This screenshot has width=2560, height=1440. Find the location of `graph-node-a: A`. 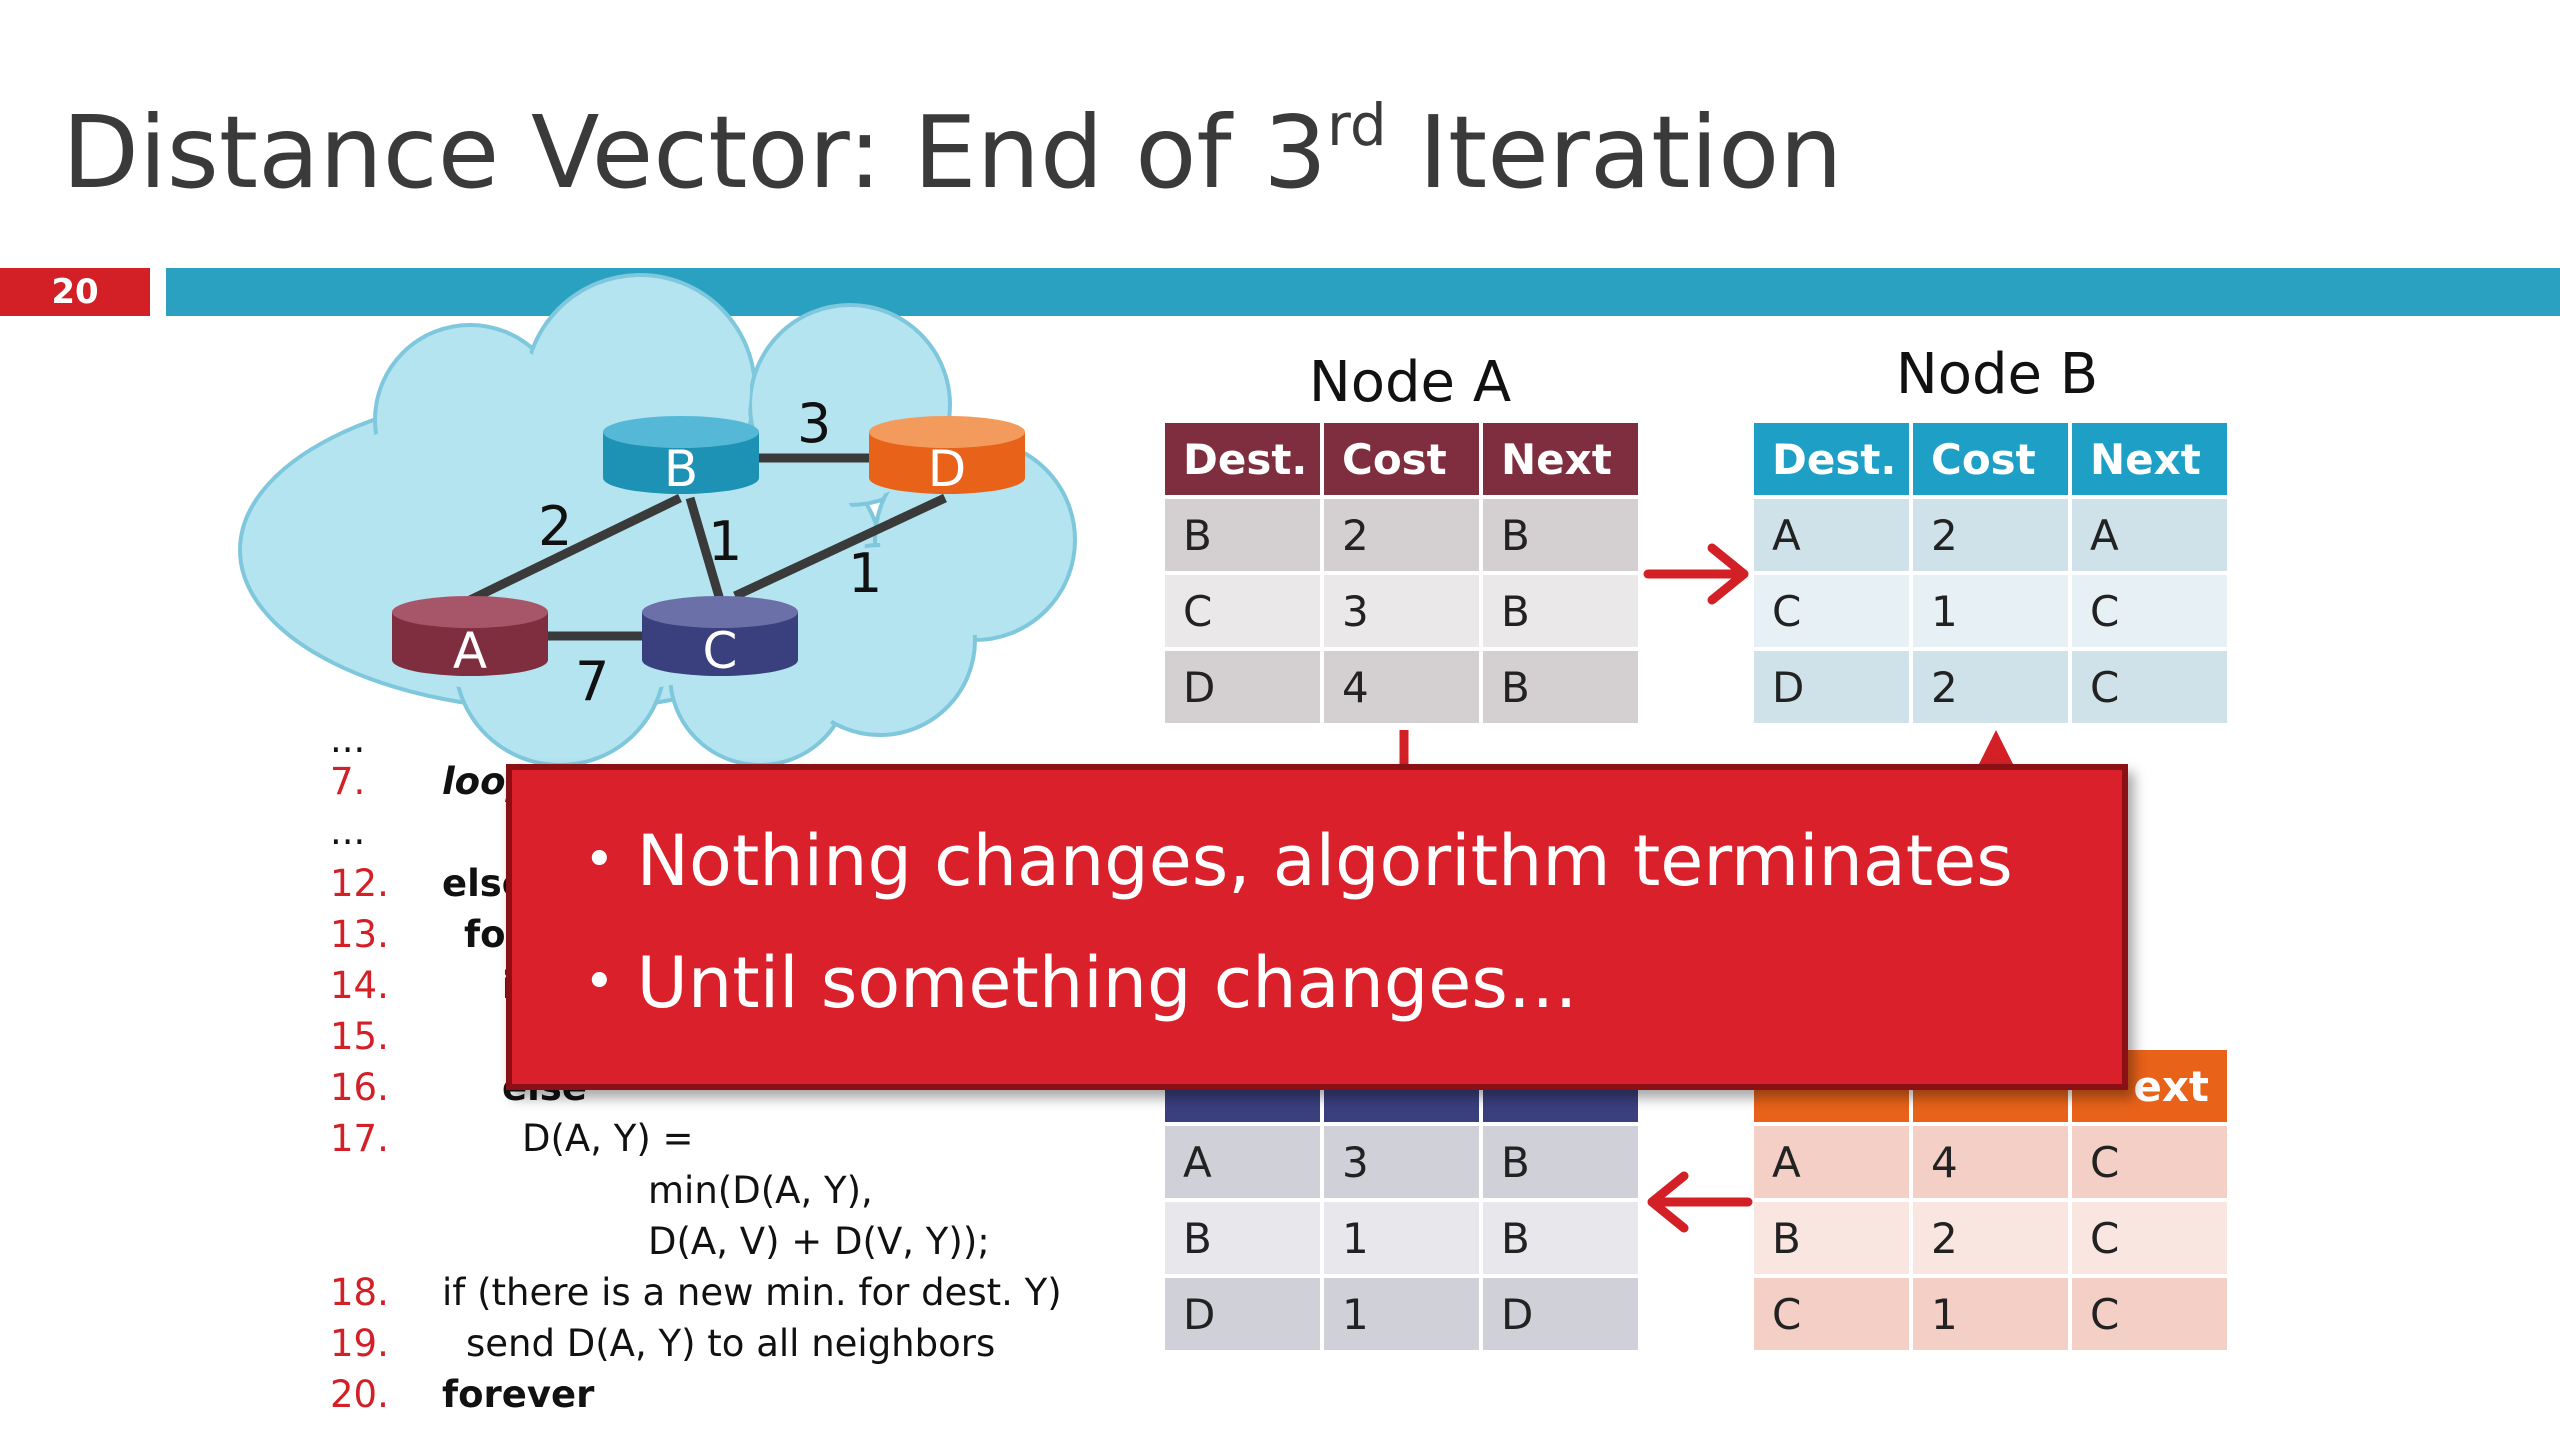

graph-node-a: A is located at coordinates (470, 638).